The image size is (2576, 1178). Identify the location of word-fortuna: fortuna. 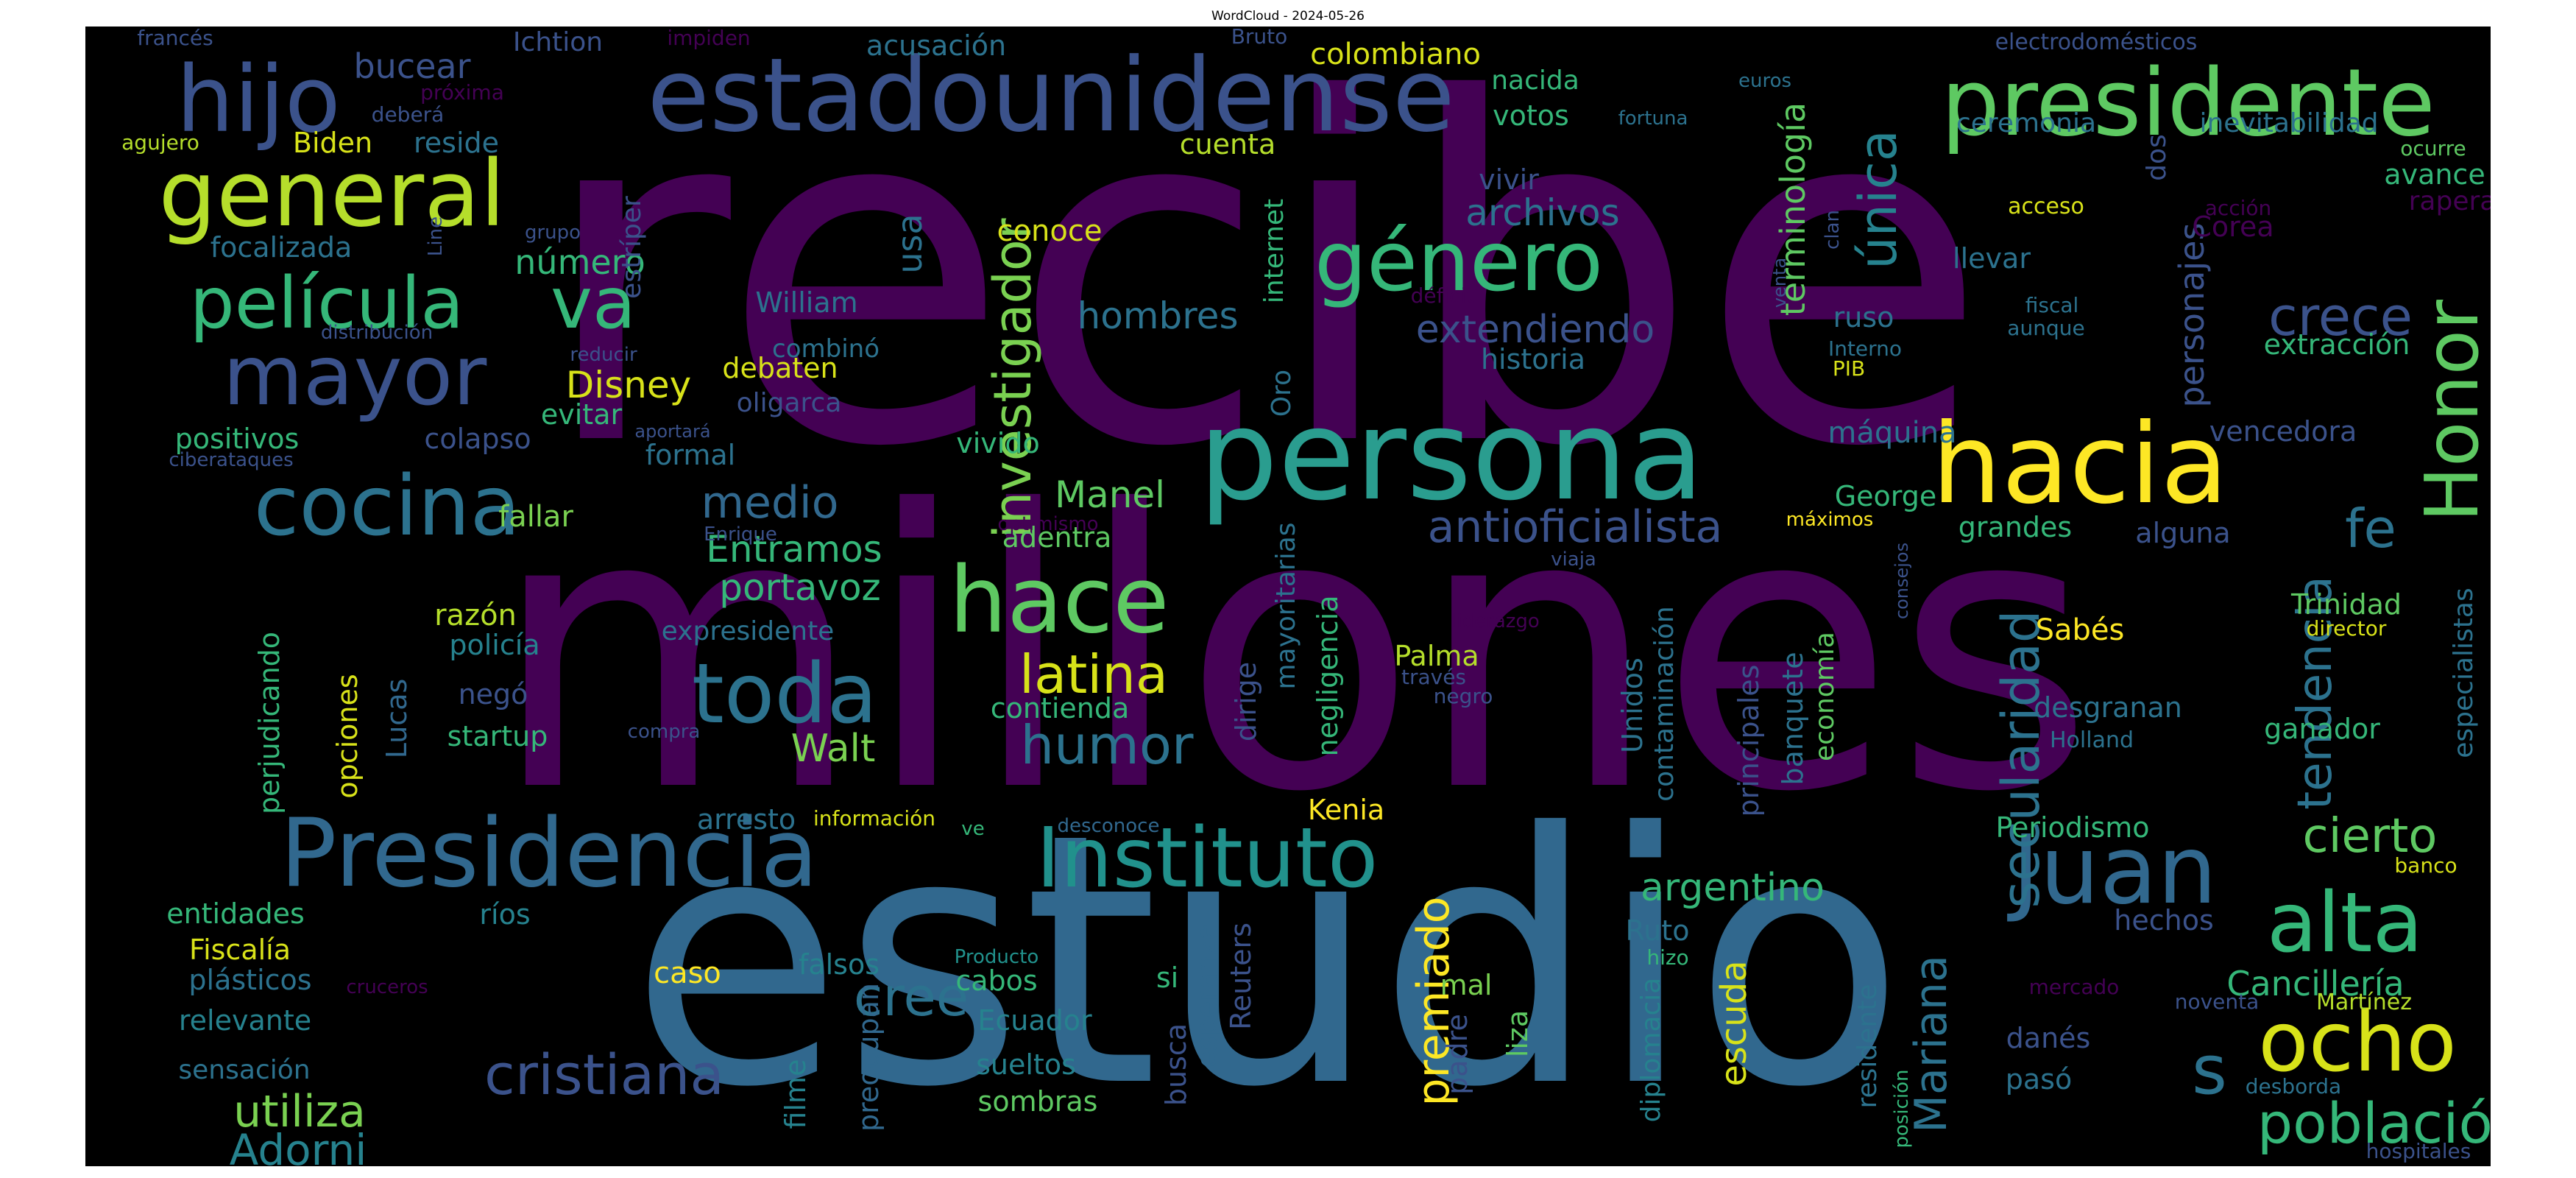
(1653, 118).